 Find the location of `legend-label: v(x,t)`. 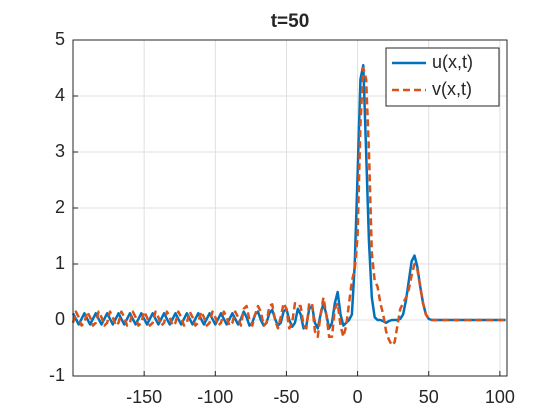

legend-label: v(x,t) is located at coordinates (452, 89).